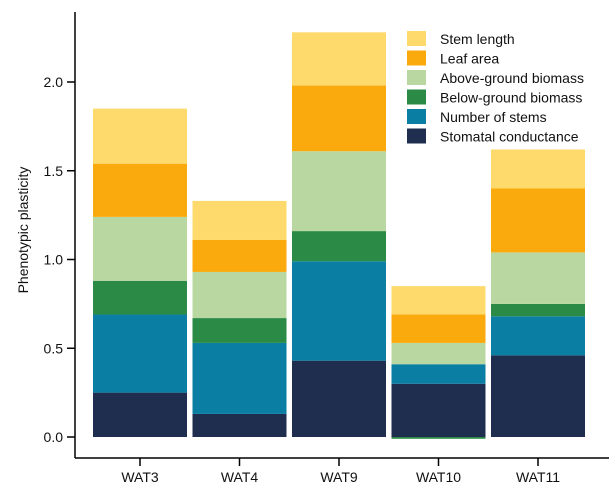 This screenshot has width=609, height=484. Describe the element at coordinates (511, 98) in the screenshot. I see `legend-label: Below-ground biomass` at that location.